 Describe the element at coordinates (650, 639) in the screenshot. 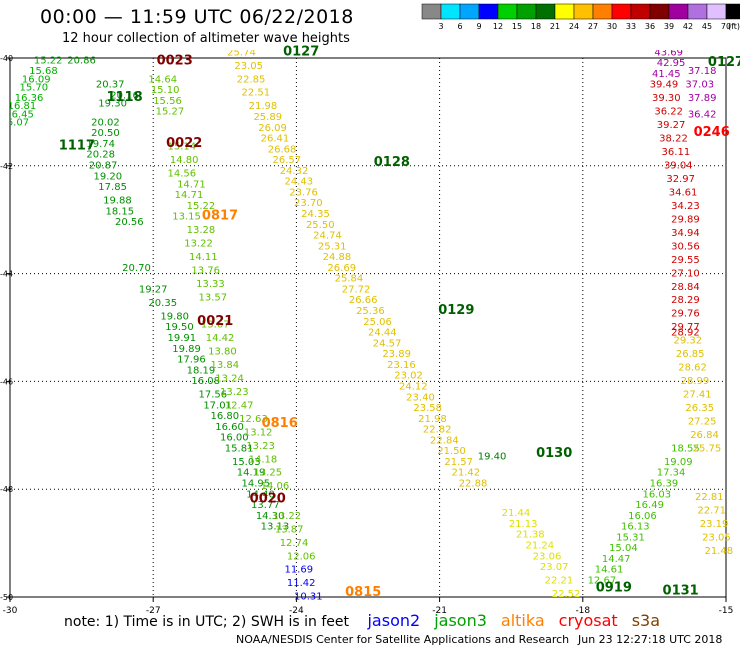

I see `timestamp-text: Jun 23 12:27:18 UTC 2018` at that location.